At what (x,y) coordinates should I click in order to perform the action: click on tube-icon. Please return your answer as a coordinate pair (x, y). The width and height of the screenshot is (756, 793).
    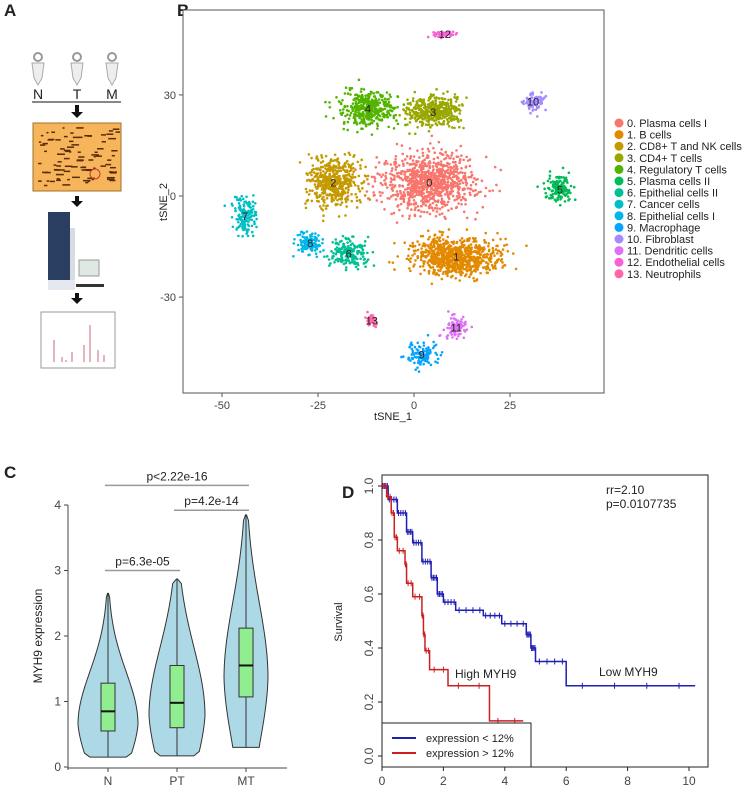
    Looking at the image, I should click on (38, 57).